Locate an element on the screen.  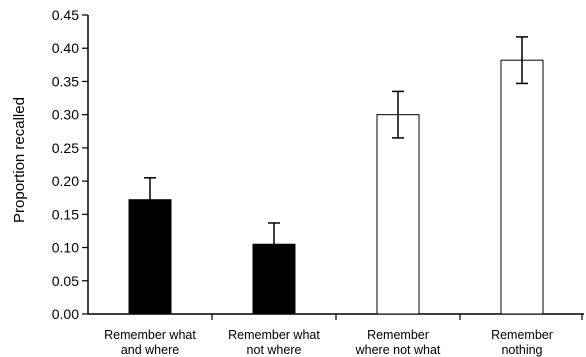
y-axis-title: Proportion recalled is located at coordinates (19, 160).